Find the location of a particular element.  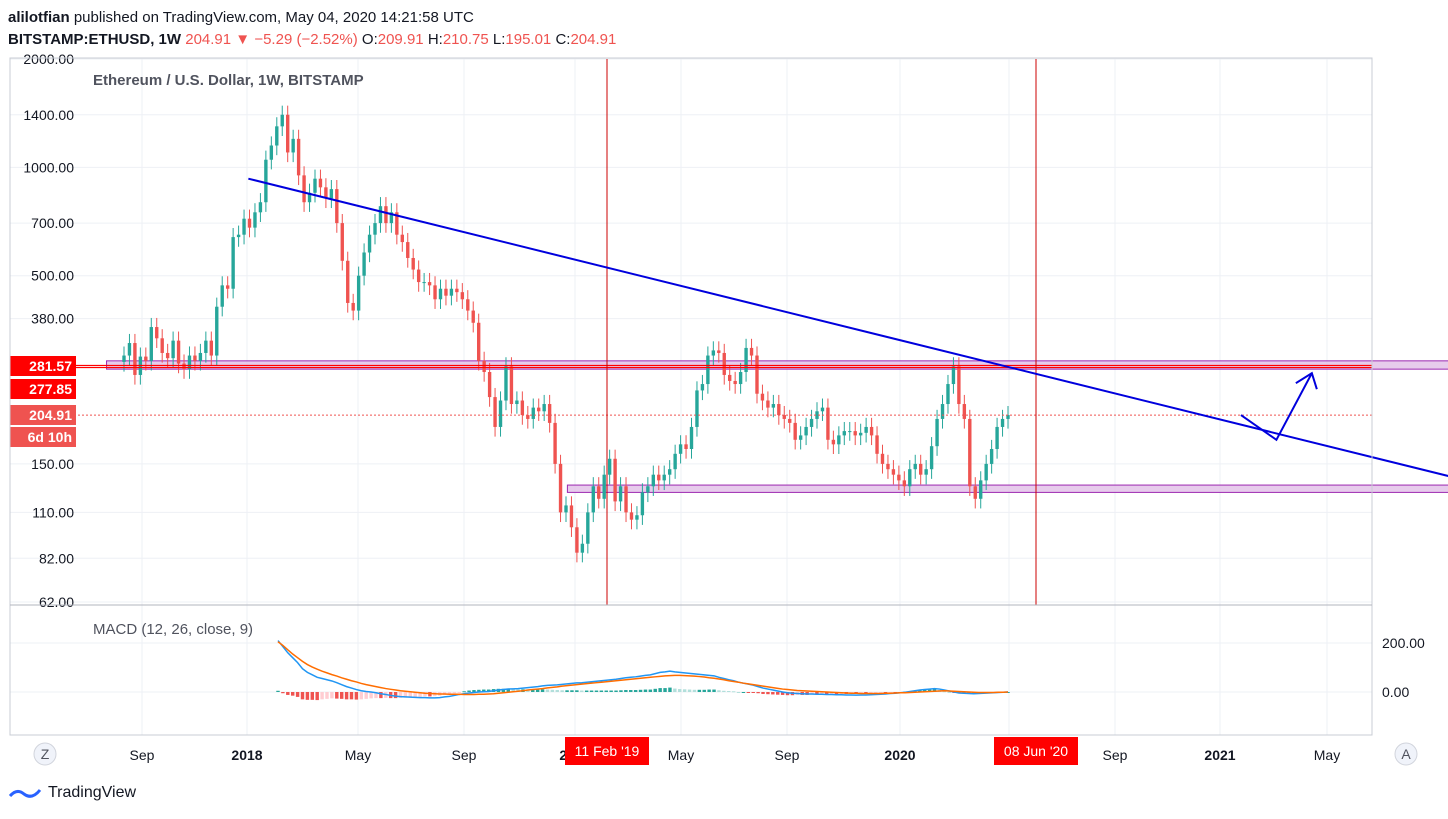

publisher-name: alilotfian is located at coordinates (39, 17).